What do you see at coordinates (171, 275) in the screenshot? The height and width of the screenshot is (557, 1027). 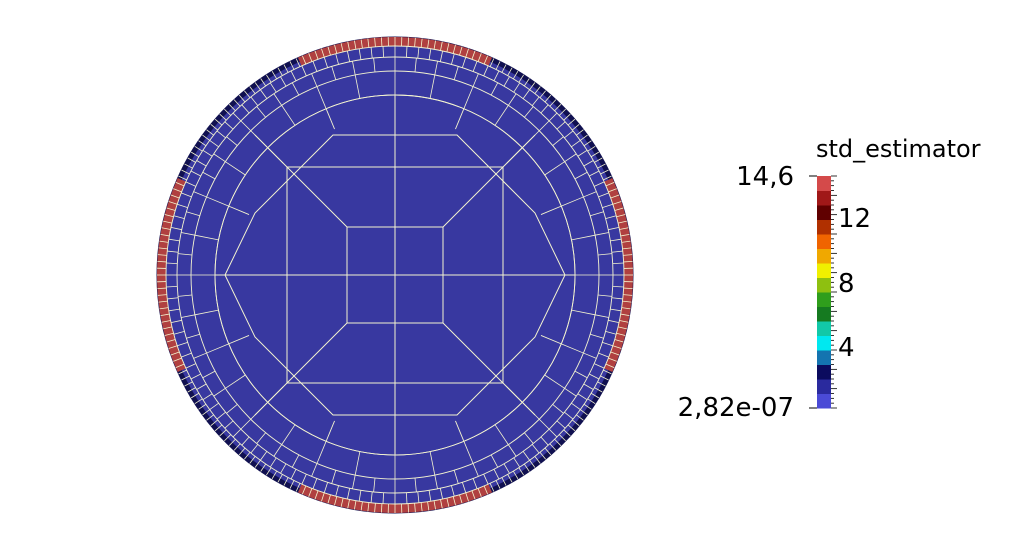 I see `mesh-high-value-edge` at bounding box center [171, 275].